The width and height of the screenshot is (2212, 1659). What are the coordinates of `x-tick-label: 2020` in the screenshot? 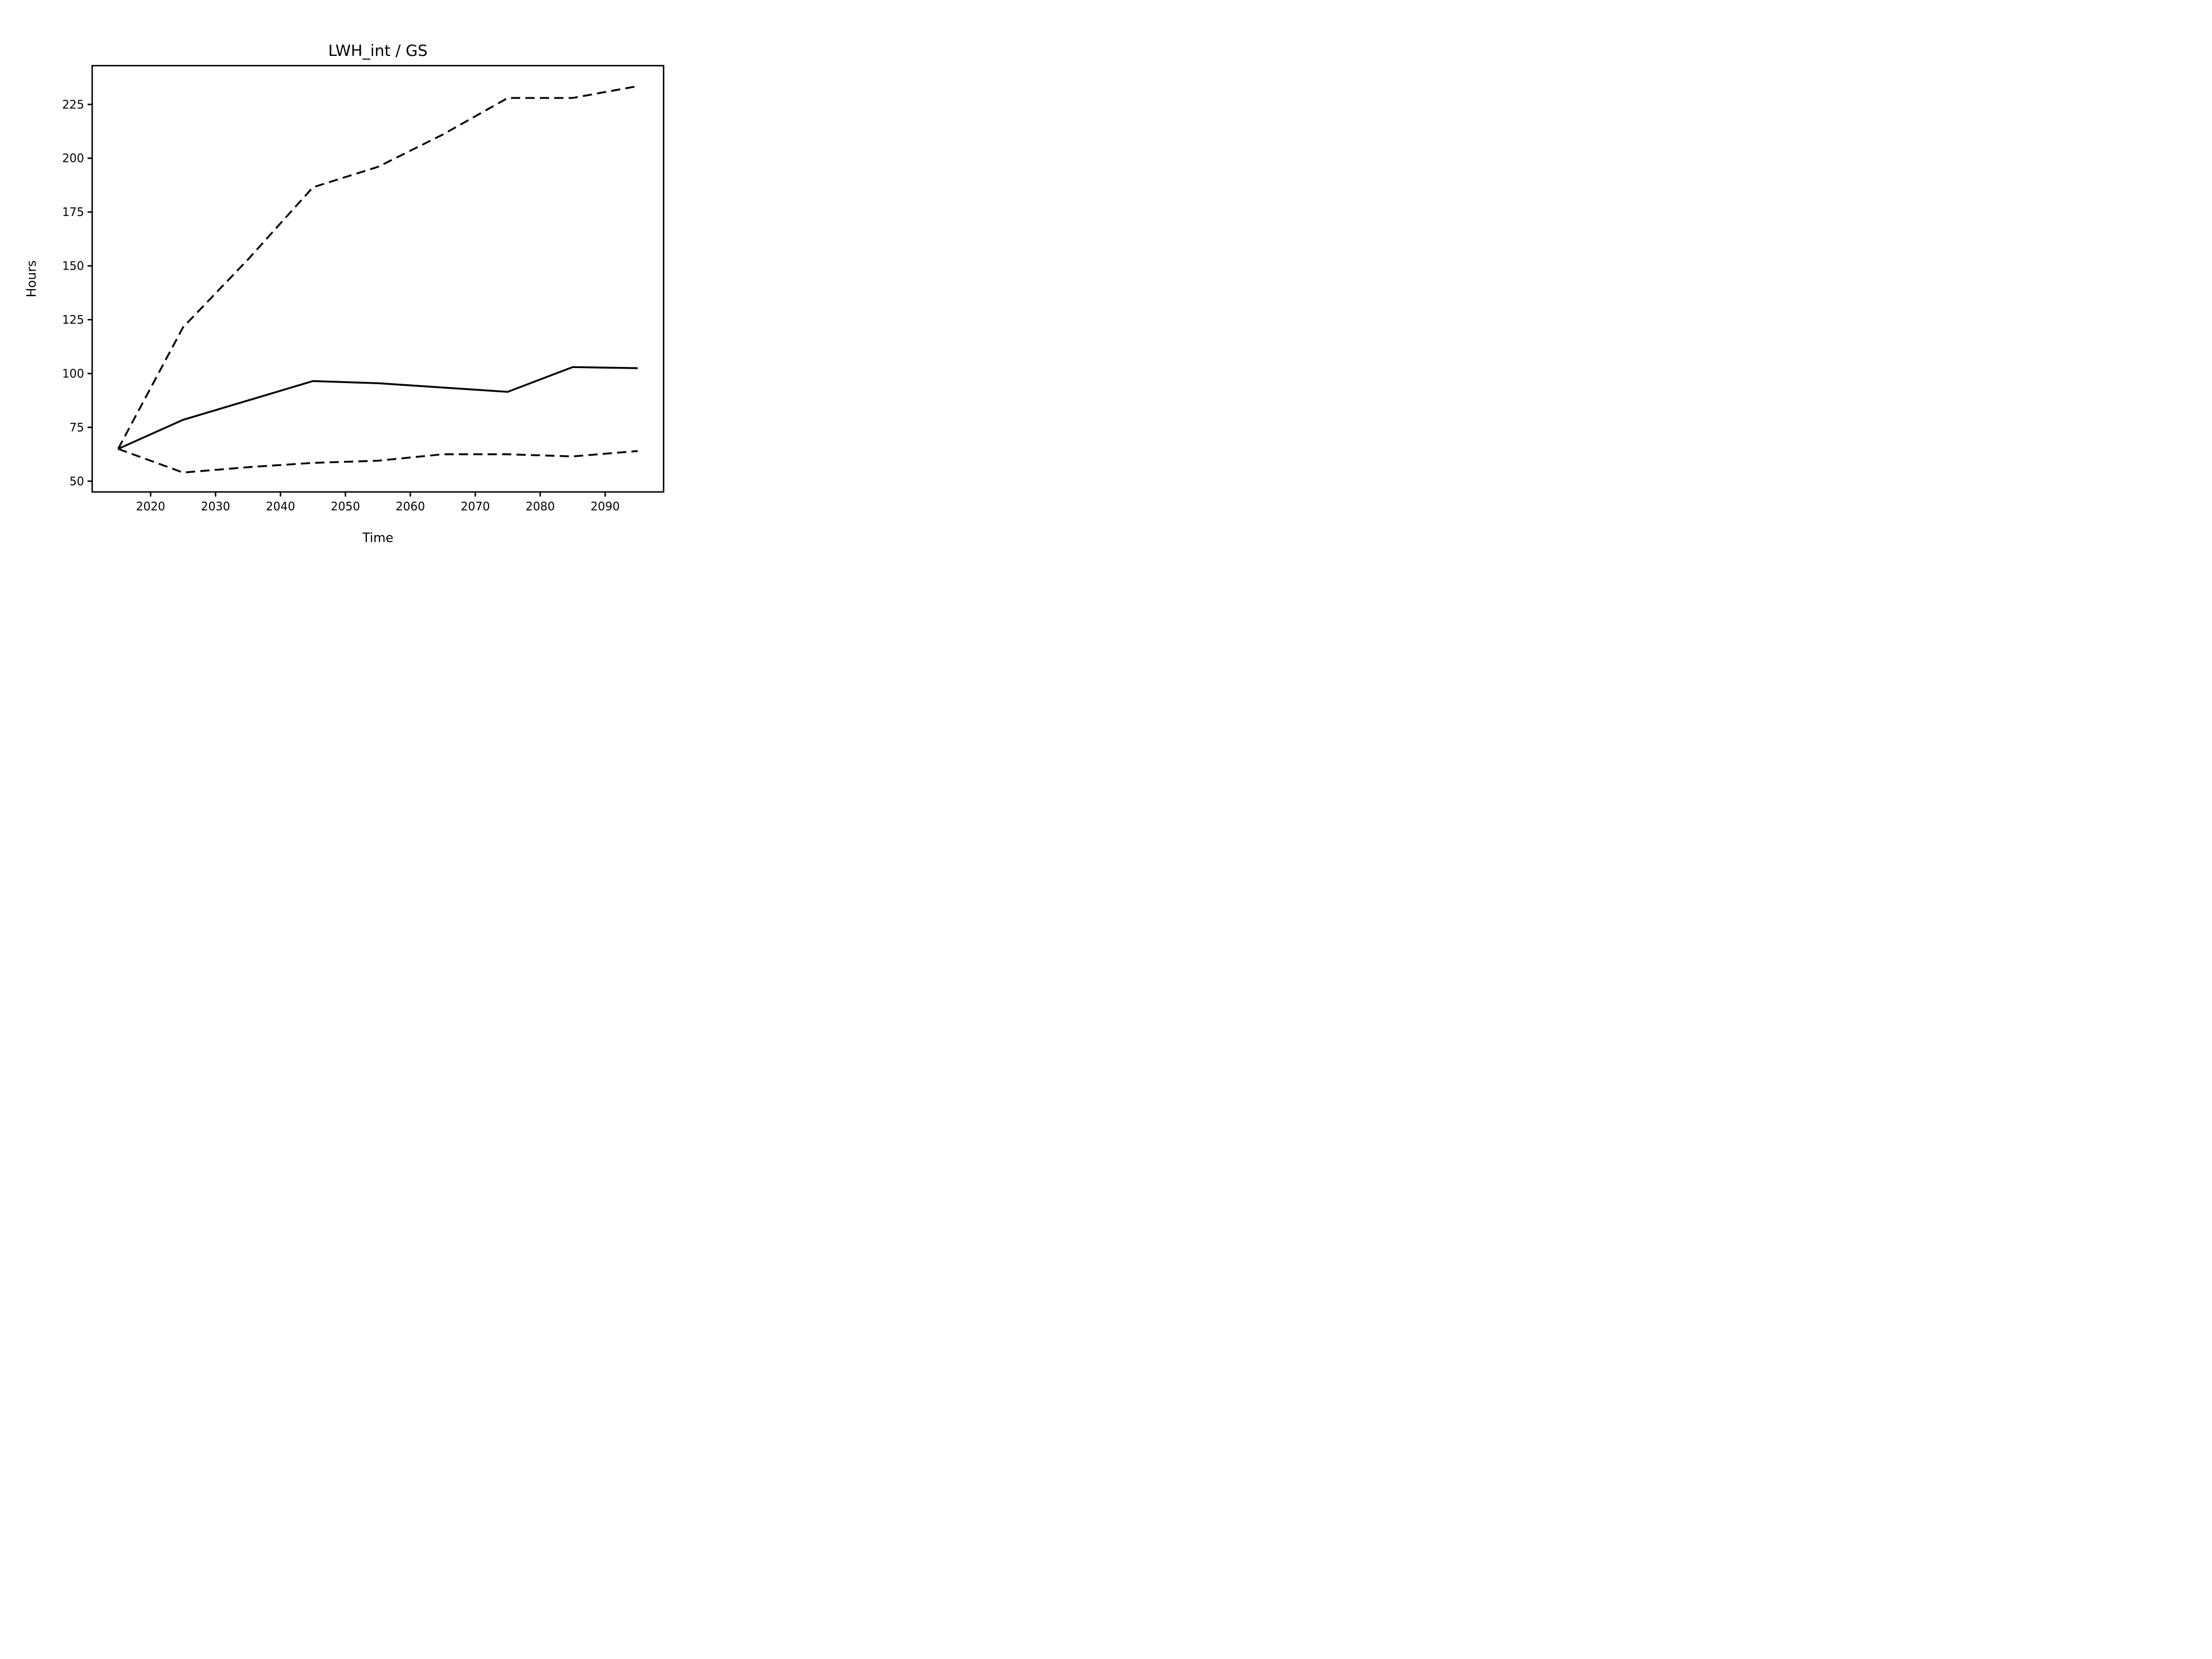 It's located at (150, 506).